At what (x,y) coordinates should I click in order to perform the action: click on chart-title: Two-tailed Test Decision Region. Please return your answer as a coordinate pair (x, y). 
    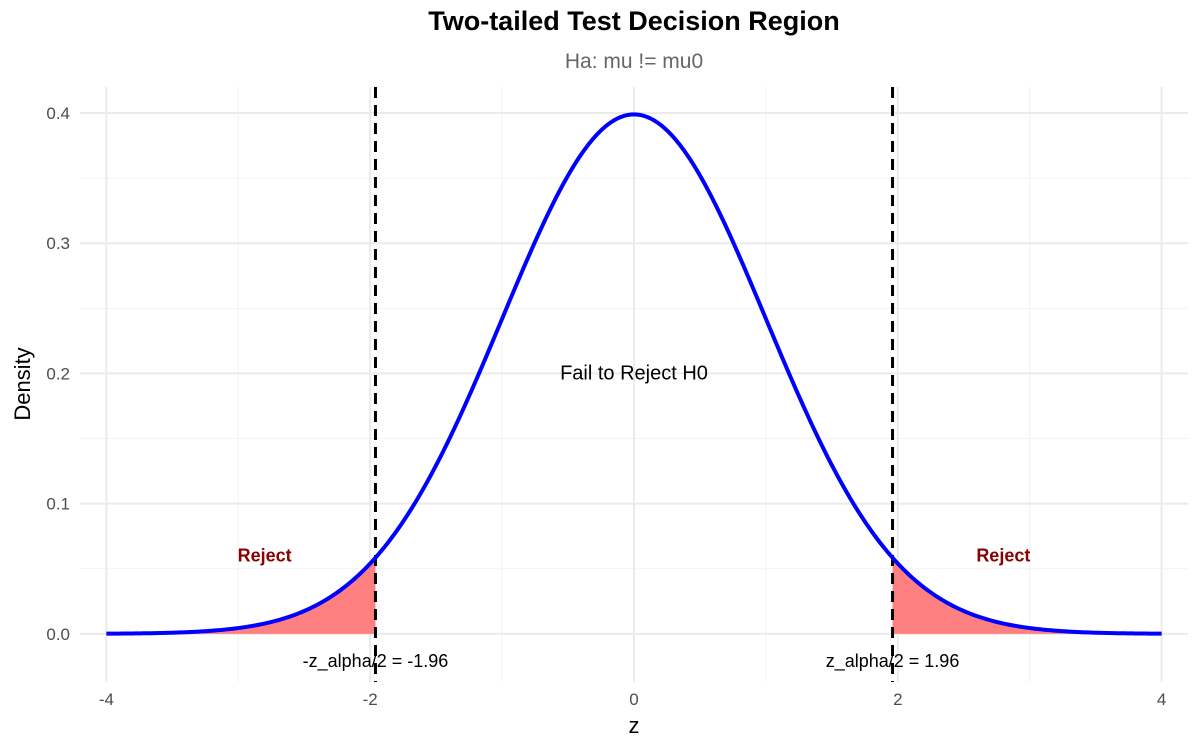
    Looking at the image, I should click on (634, 21).